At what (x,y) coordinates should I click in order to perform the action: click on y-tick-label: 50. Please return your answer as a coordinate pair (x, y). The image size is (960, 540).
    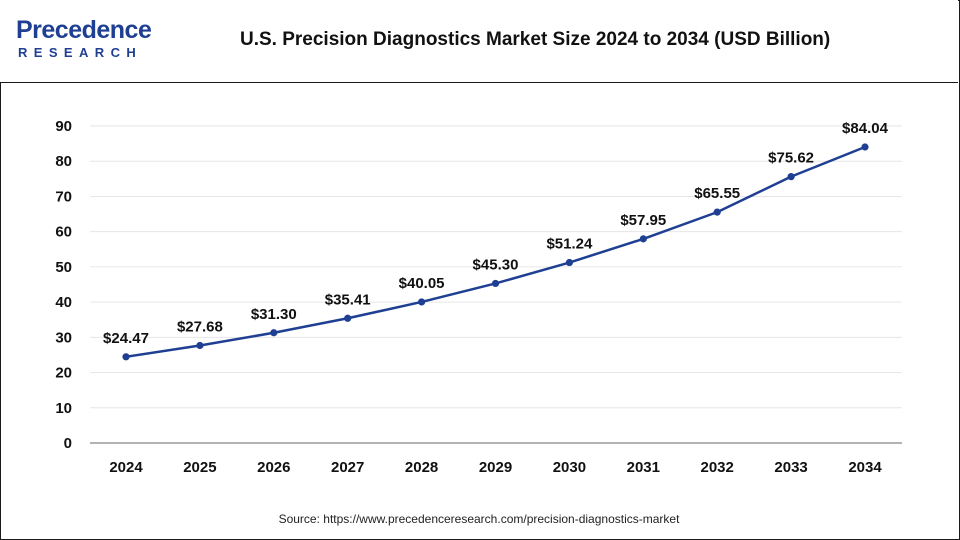
    Looking at the image, I should click on (63, 267).